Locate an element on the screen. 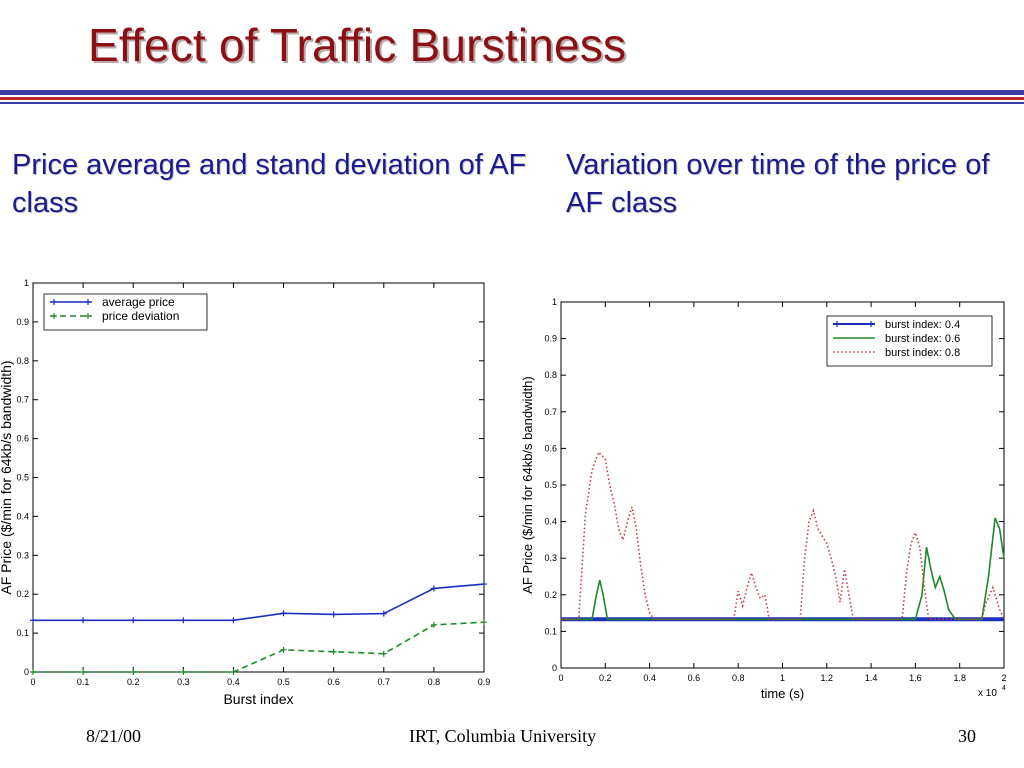 The width and height of the screenshot is (1024, 768). x-axis-label: Burst index is located at coordinates (258, 699).